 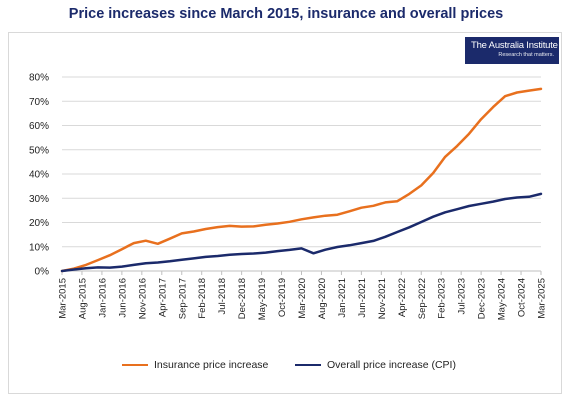 What do you see at coordinates (39, 247) in the screenshot?
I see `y-tick-label: 10%` at bounding box center [39, 247].